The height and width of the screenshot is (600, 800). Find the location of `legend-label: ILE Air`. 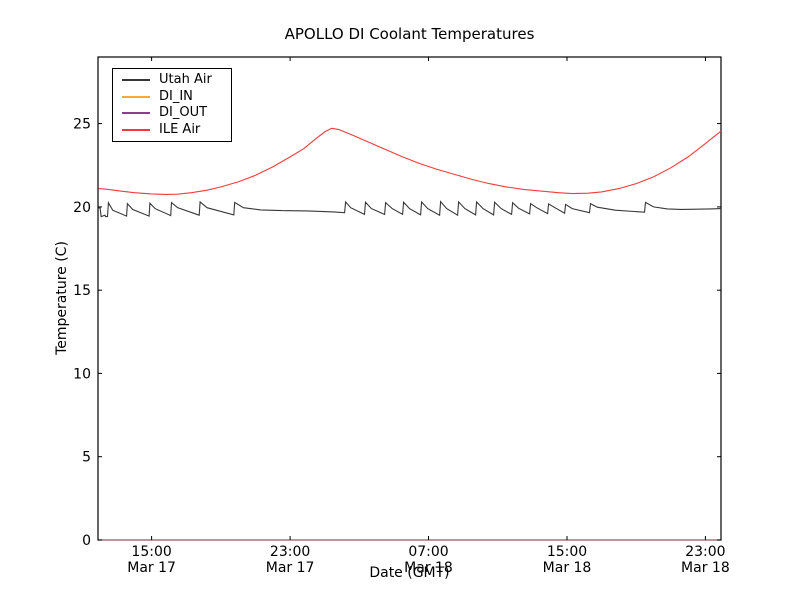

legend-label: ILE Air is located at coordinates (180, 129).